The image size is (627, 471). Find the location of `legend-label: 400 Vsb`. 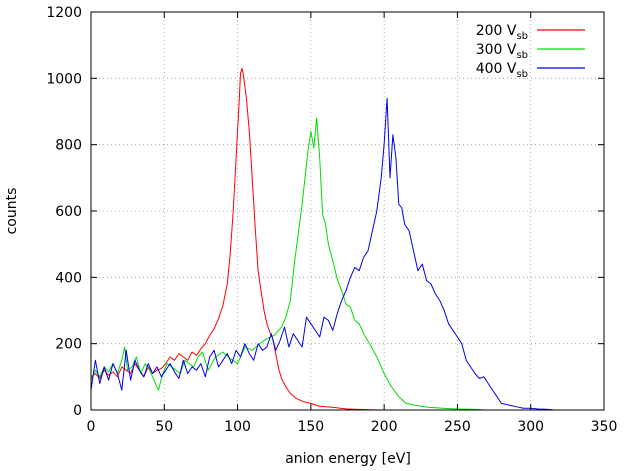

legend-label: 400 Vsb is located at coordinates (502, 70).